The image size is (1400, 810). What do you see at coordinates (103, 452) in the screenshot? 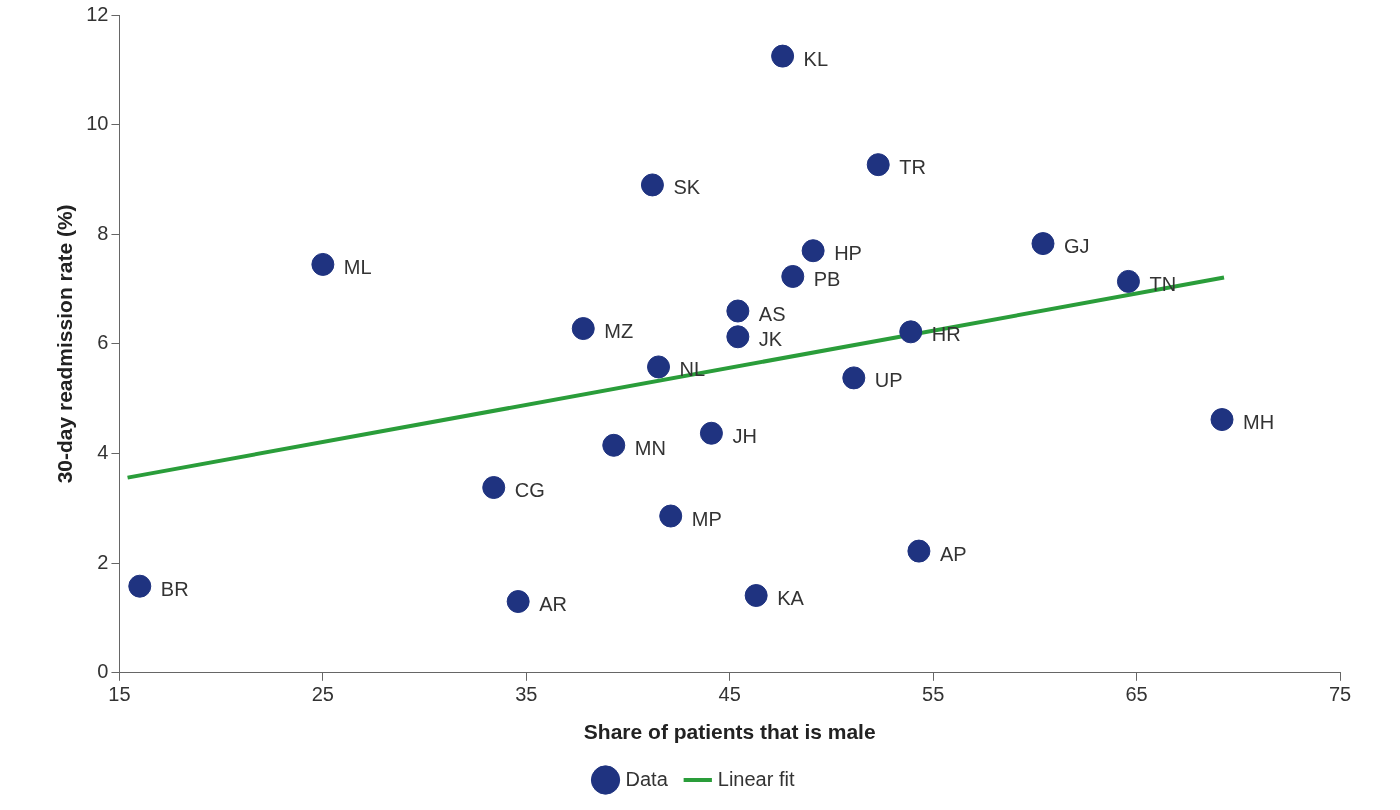
I see `y-tick-label: 4` at bounding box center [103, 452].